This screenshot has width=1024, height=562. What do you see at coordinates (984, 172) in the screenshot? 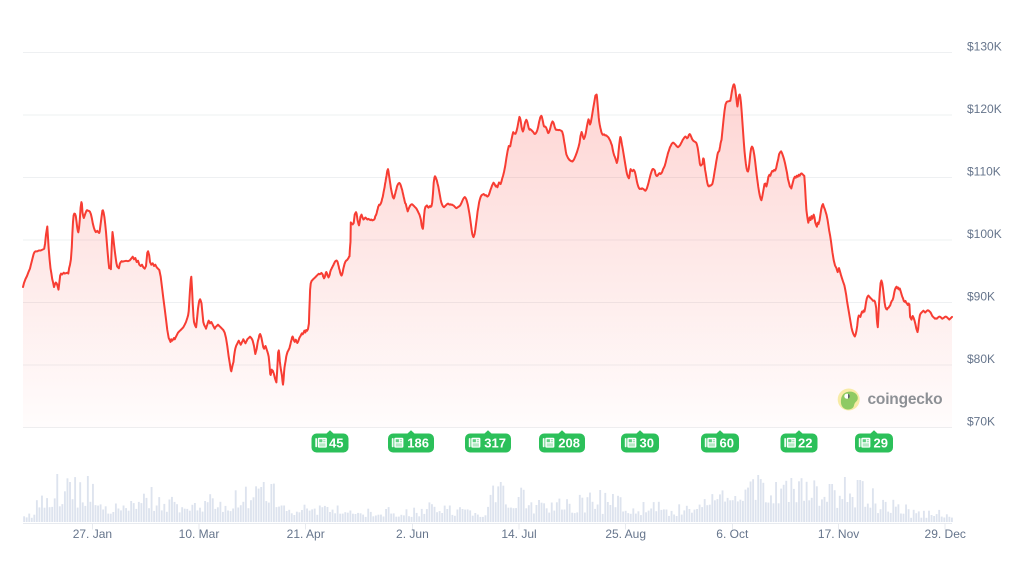
I see `svg-text: $110K` at bounding box center [984, 172].